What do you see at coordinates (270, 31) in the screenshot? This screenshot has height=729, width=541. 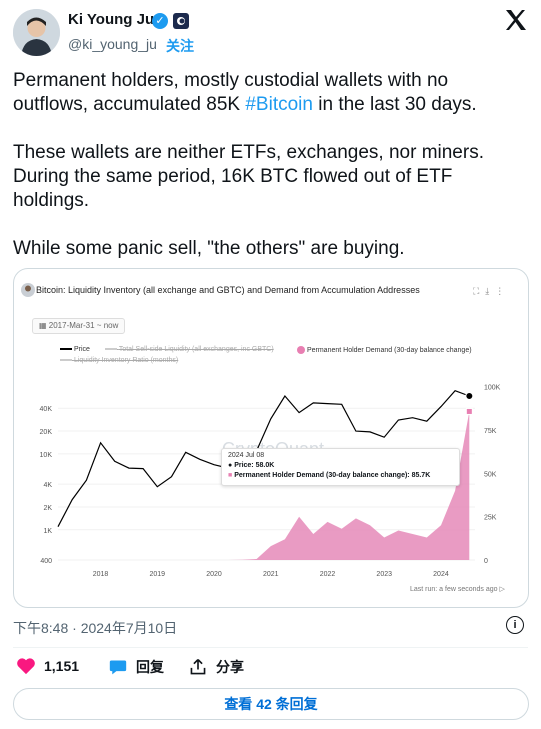 I see `tweet-header: Ki Young Ju ✓ @ki_young_ju 关注` at bounding box center [270, 31].